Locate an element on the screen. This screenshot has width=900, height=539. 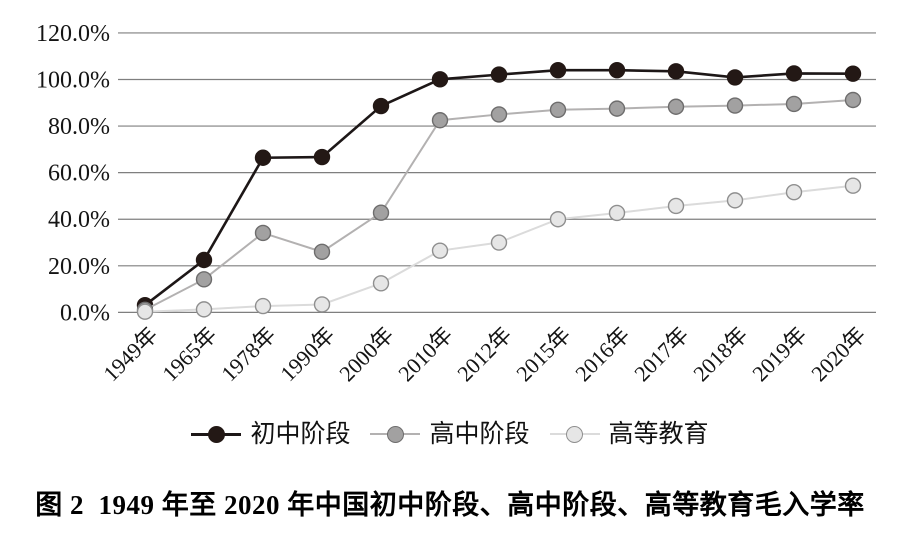
x-axis-tick-label: 2019年 is located at coordinates (779, 354).